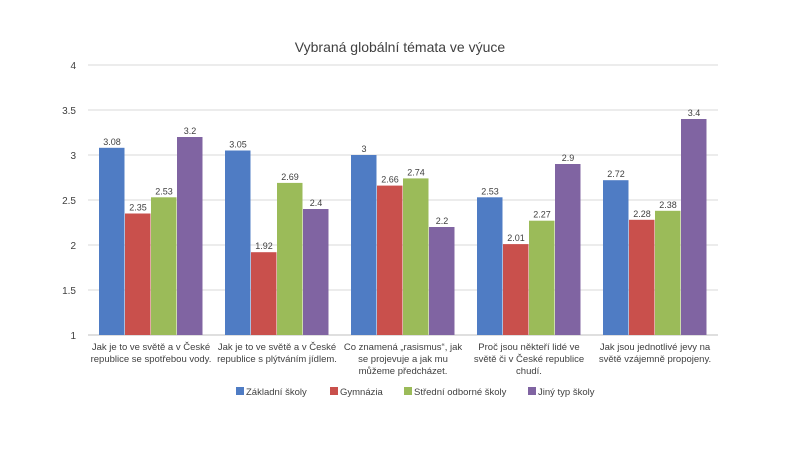 Image resolution: width=800 pixels, height=455 pixels. I want to click on legend-label: Základní školy, so click(276, 392).